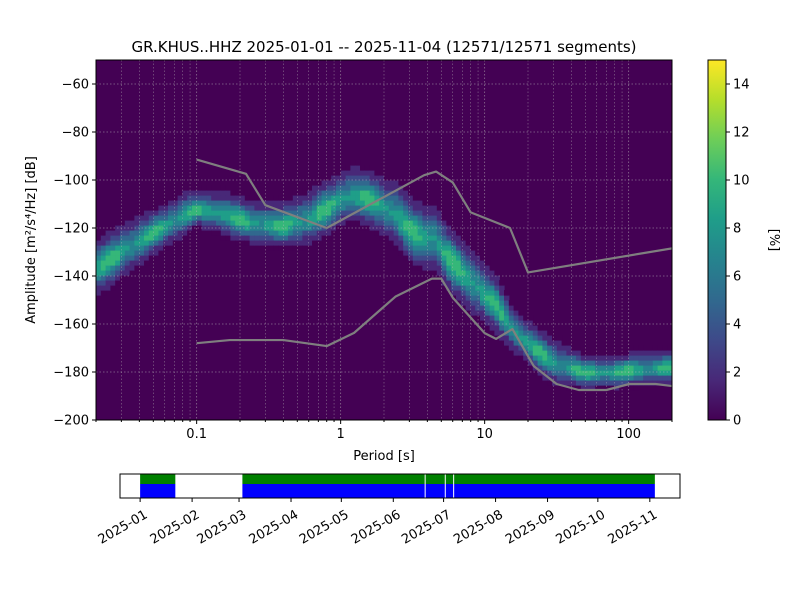 The height and width of the screenshot is (600, 800). Describe the element at coordinates (434, 334) in the screenshot. I see `low-noise-model-line` at that location.